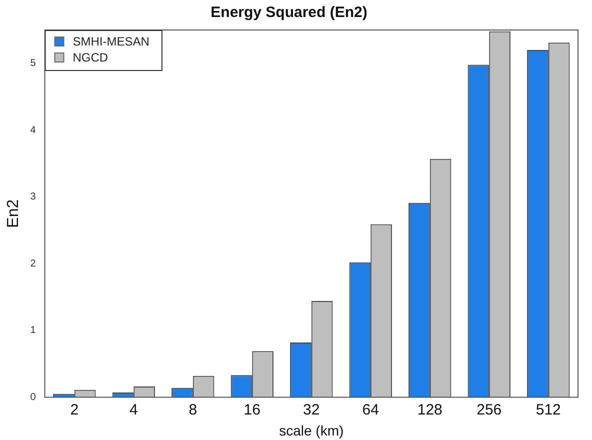 Image resolution: width=592 pixels, height=440 pixels. I want to click on y-tick-label: 5, so click(33, 64).